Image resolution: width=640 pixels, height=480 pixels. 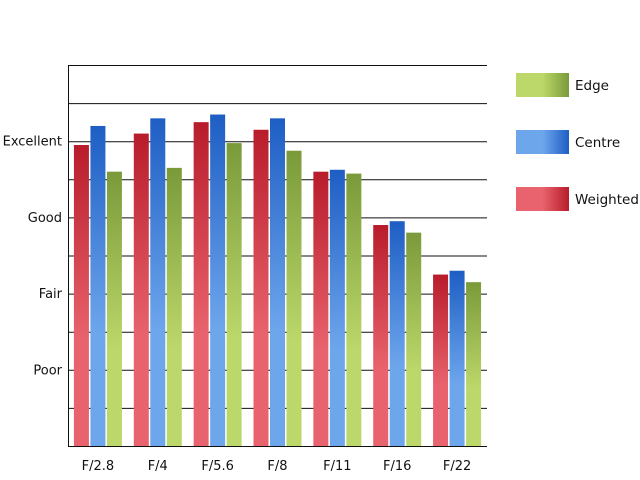 What do you see at coordinates (542, 142) in the screenshot?
I see `legend-swatch-centre` at bounding box center [542, 142].